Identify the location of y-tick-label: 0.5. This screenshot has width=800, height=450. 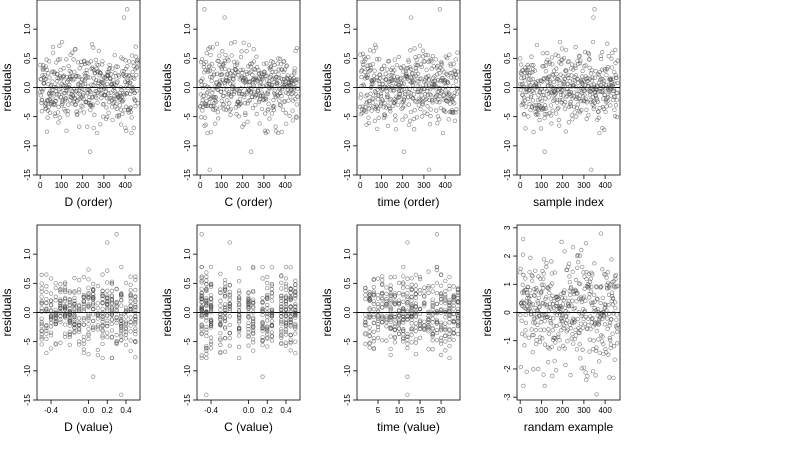
(187, 283).